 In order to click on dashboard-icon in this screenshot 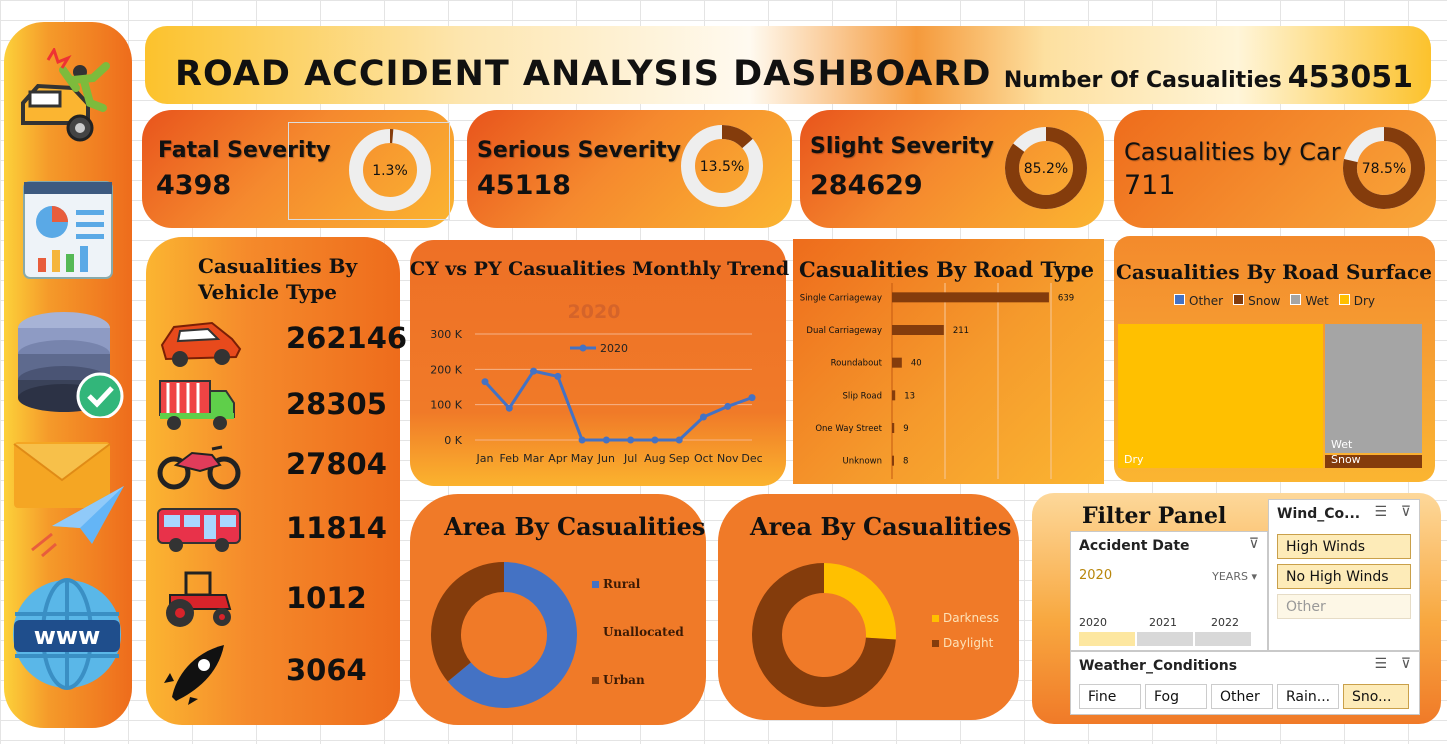, I will do `click(68, 230)`.